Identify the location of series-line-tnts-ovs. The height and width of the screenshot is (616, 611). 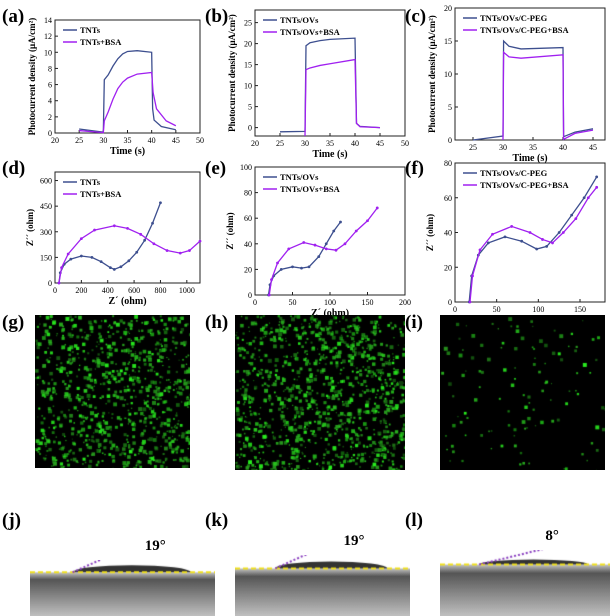
(330, 85).